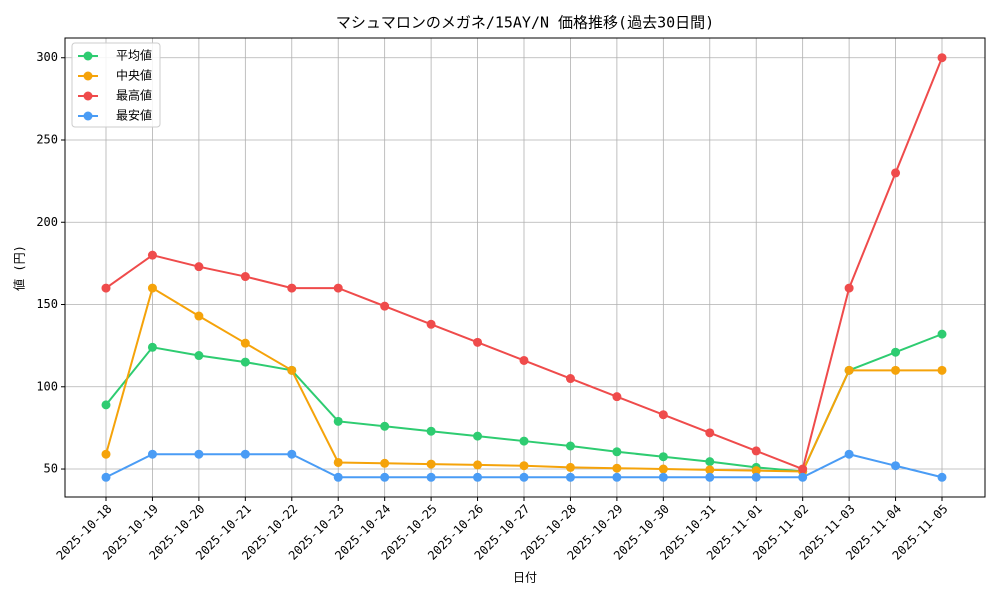 This screenshot has width=1000, height=600. I want to click on y-tick-label: 100, so click(47, 386).